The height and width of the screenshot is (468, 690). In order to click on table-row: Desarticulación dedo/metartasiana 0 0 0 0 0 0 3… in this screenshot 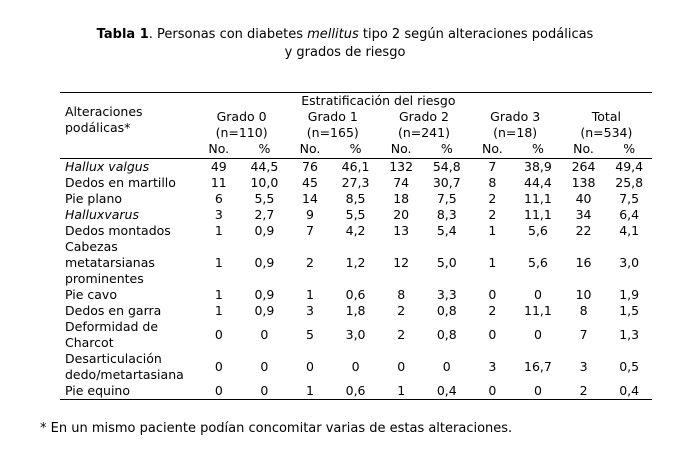, I will do `click(356, 367)`.